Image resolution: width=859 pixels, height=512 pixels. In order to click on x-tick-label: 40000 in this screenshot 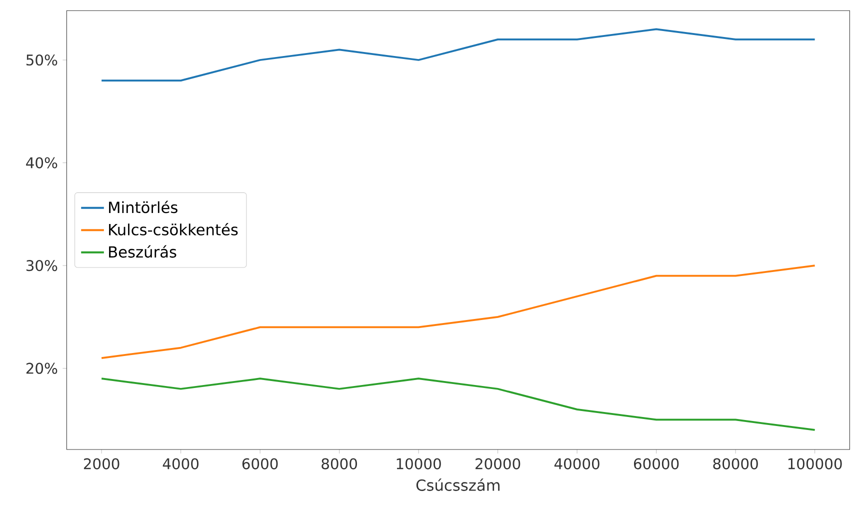, I will do `click(577, 464)`.